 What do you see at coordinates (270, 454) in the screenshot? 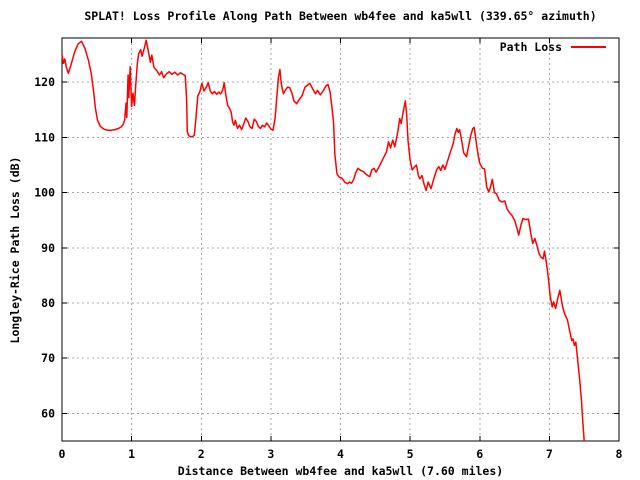
I see `x-tick-label: 3` at bounding box center [270, 454].